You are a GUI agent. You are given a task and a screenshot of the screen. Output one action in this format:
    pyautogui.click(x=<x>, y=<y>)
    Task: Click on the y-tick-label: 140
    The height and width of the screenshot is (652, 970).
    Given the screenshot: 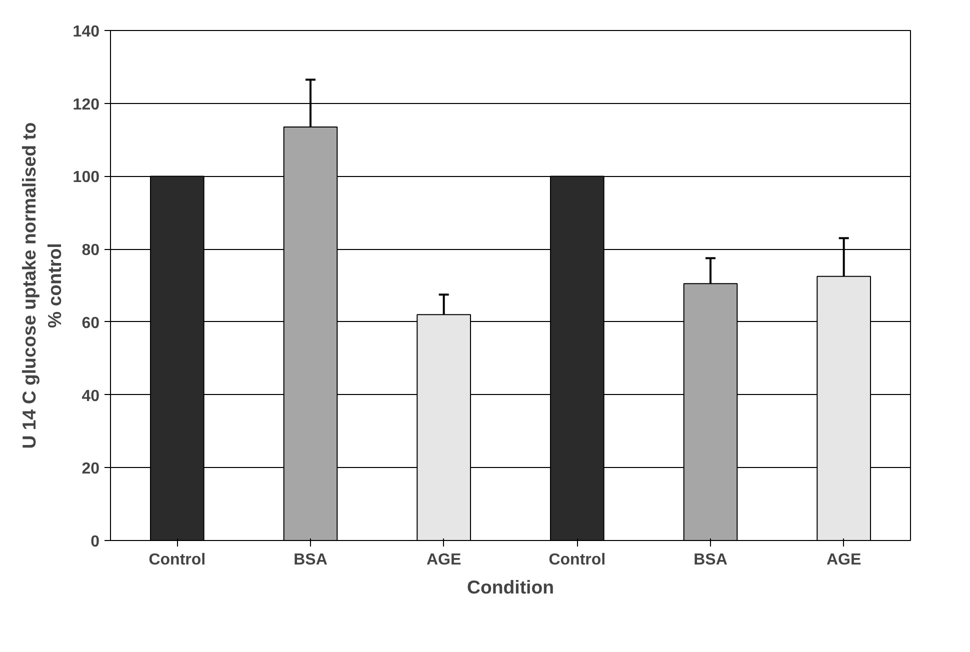 What is the action you would take?
    pyautogui.click(x=86, y=32)
    